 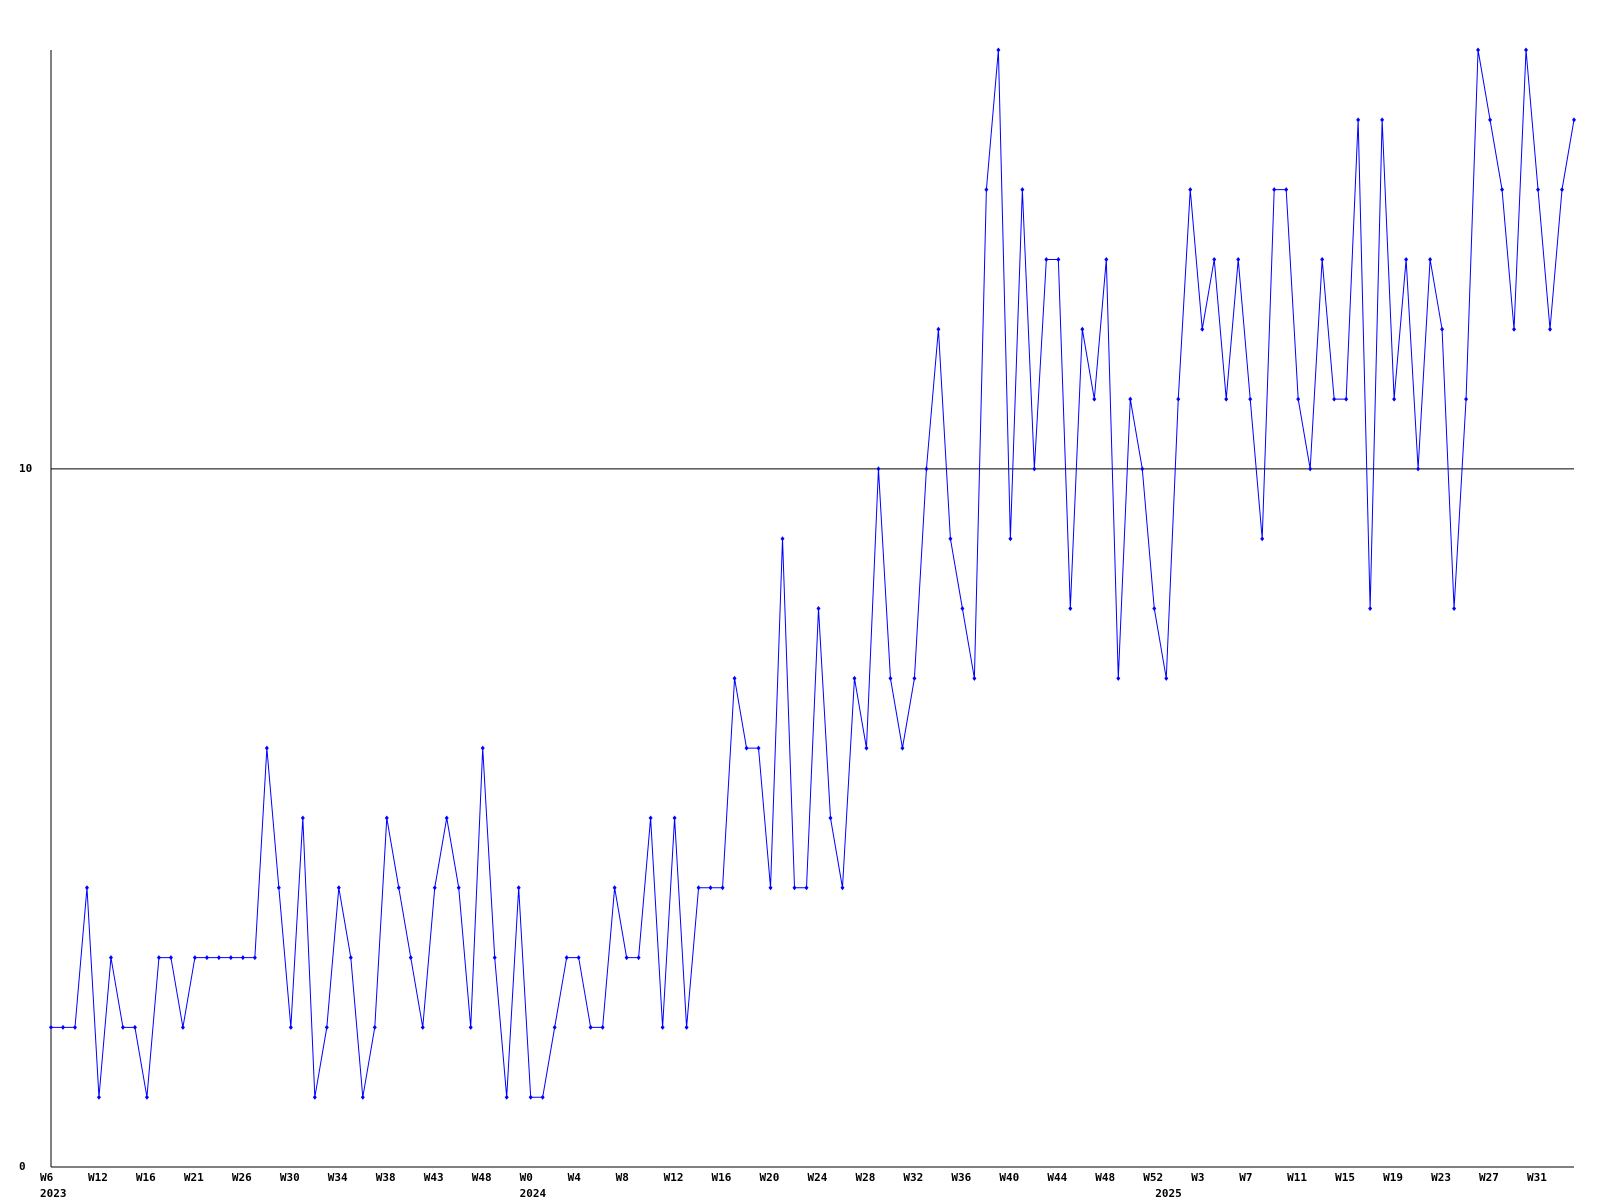 What do you see at coordinates (1441, 1177) in the screenshot?
I see `x-tick-label: W23` at bounding box center [1441, 1177].